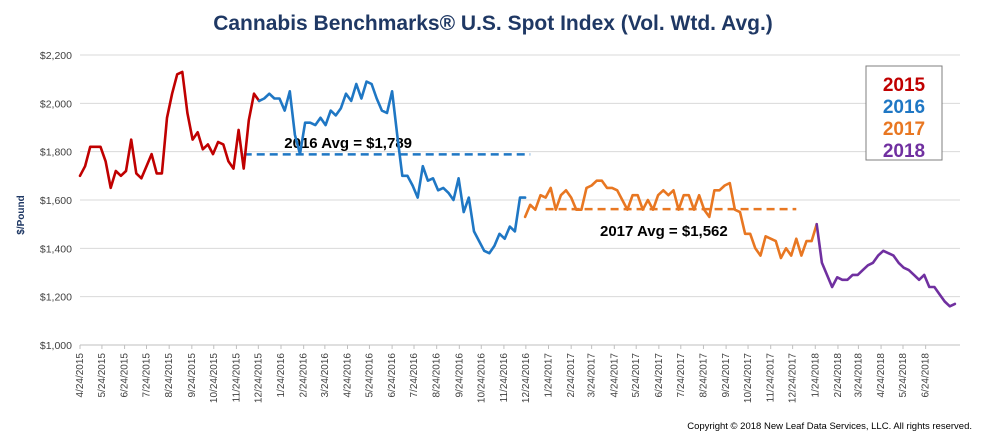 The width and height of the screenshot is (986, 436). I want to click on x-tick-label: 4/24/2018, so click(881, 375).